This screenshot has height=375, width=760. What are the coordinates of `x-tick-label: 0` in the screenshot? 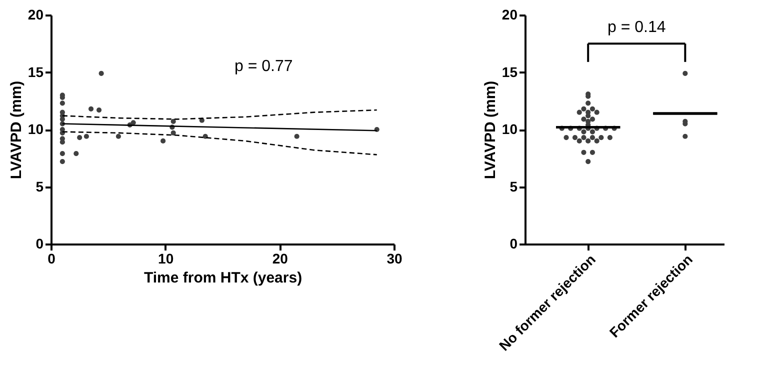 It's located at (52, 258).